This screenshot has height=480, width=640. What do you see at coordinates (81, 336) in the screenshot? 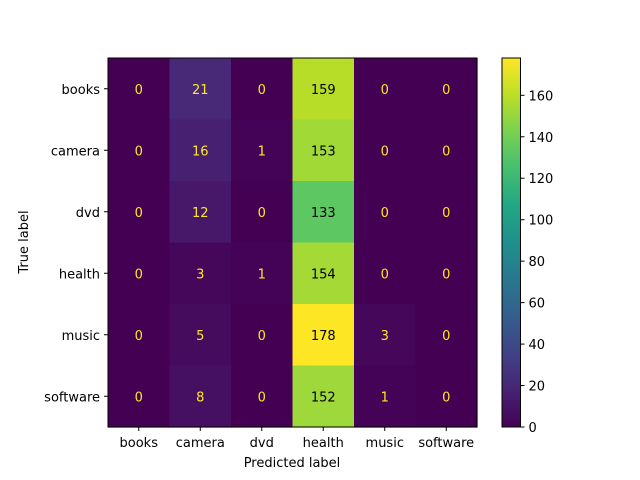
I see `y-tick-label: music` at bounding box center [81, 336].